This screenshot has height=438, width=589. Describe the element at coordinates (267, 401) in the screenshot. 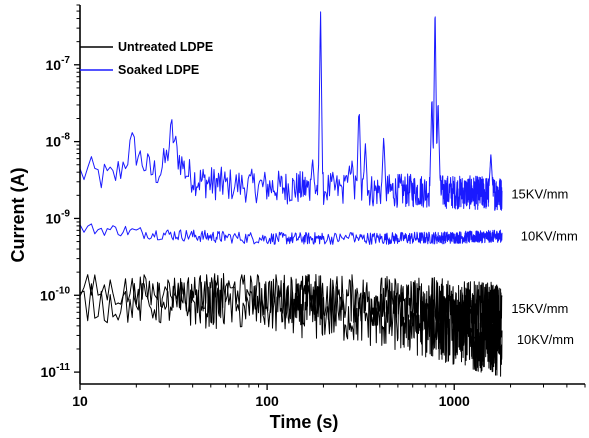

I see `x-tick-label: 100` at that location.